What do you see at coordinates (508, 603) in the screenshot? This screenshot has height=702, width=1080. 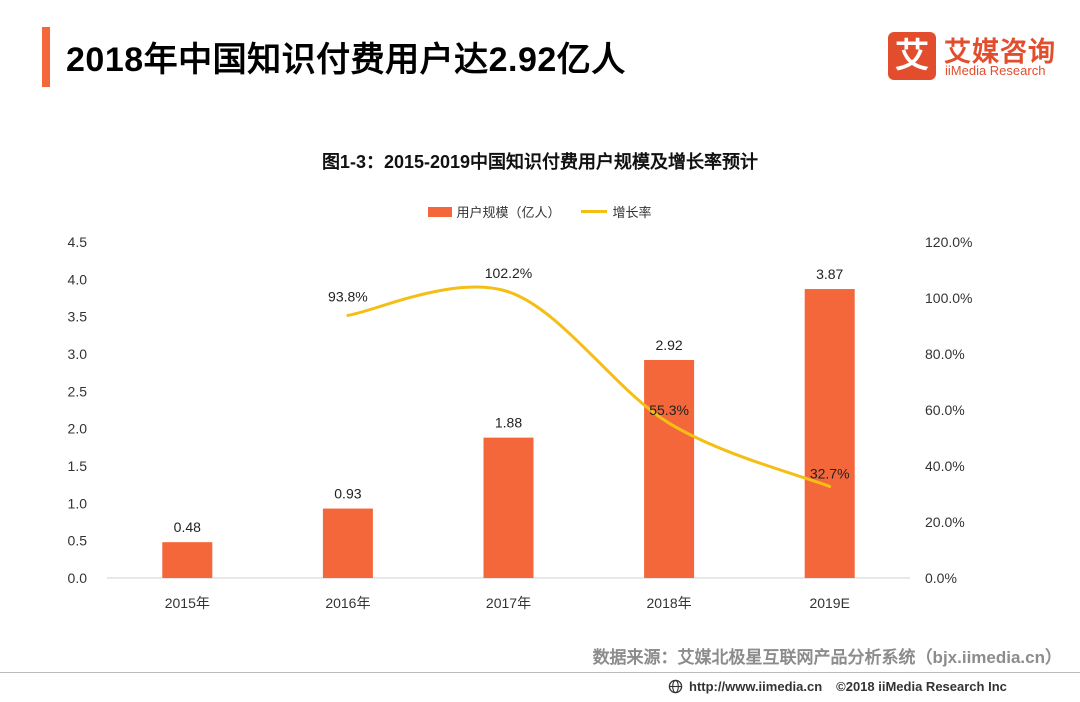 I see `x-tick-label: 2017年` at bounding box center [508, 603].